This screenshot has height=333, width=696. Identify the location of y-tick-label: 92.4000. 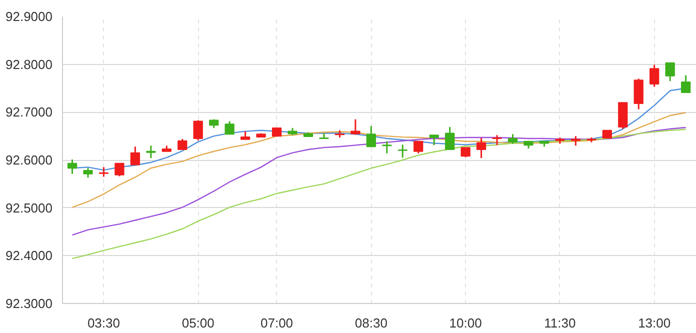
(29, 256).